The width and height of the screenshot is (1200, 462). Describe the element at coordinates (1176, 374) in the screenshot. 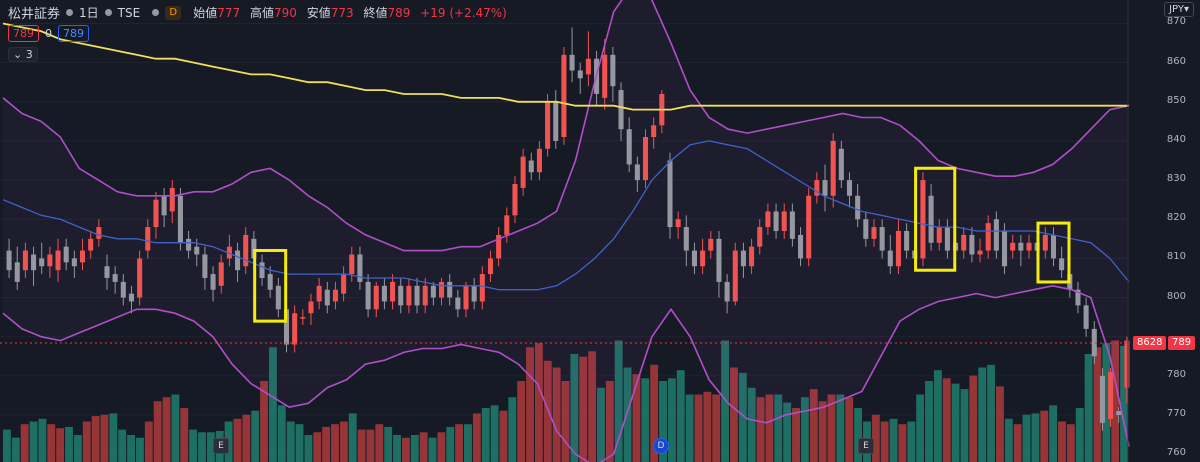

I see `price-axis-label: 780` at that location.